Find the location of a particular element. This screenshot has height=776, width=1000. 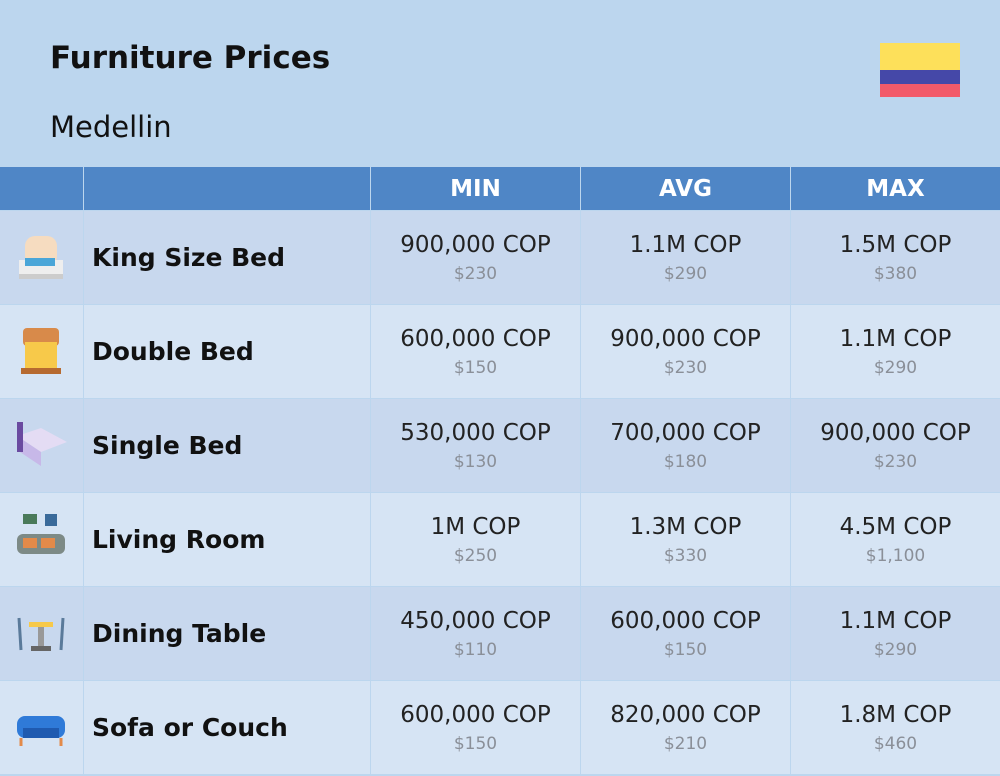

usd-price: $250 is located at coordinates (475, 555).